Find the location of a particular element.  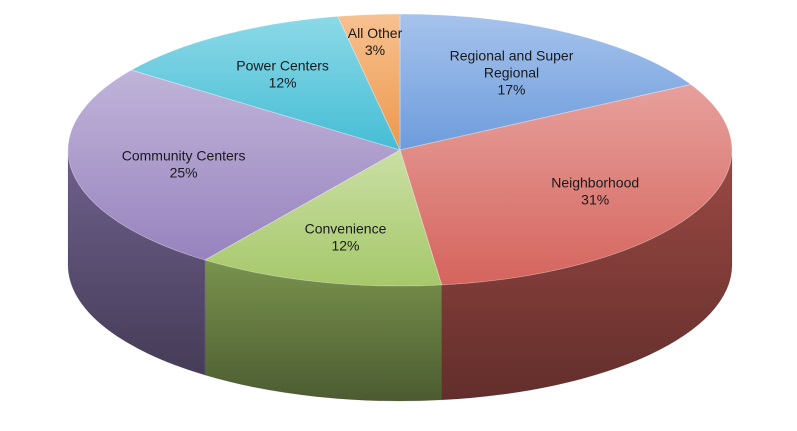

category-label-convenience: Convenience is located at coordinates (346, 228).